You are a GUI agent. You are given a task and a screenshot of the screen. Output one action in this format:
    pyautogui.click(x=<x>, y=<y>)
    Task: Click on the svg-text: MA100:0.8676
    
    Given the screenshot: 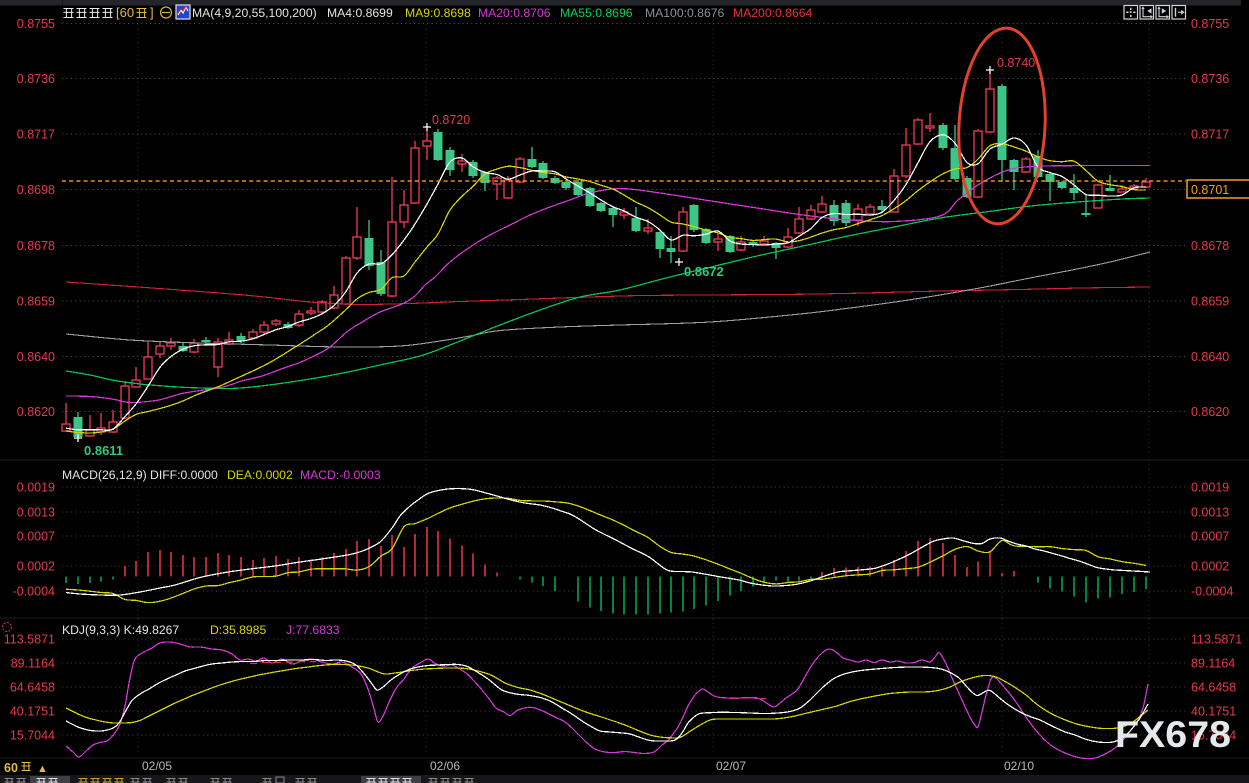 What is the action you would take?
    pyautogui.click(x=685, y=13)
    